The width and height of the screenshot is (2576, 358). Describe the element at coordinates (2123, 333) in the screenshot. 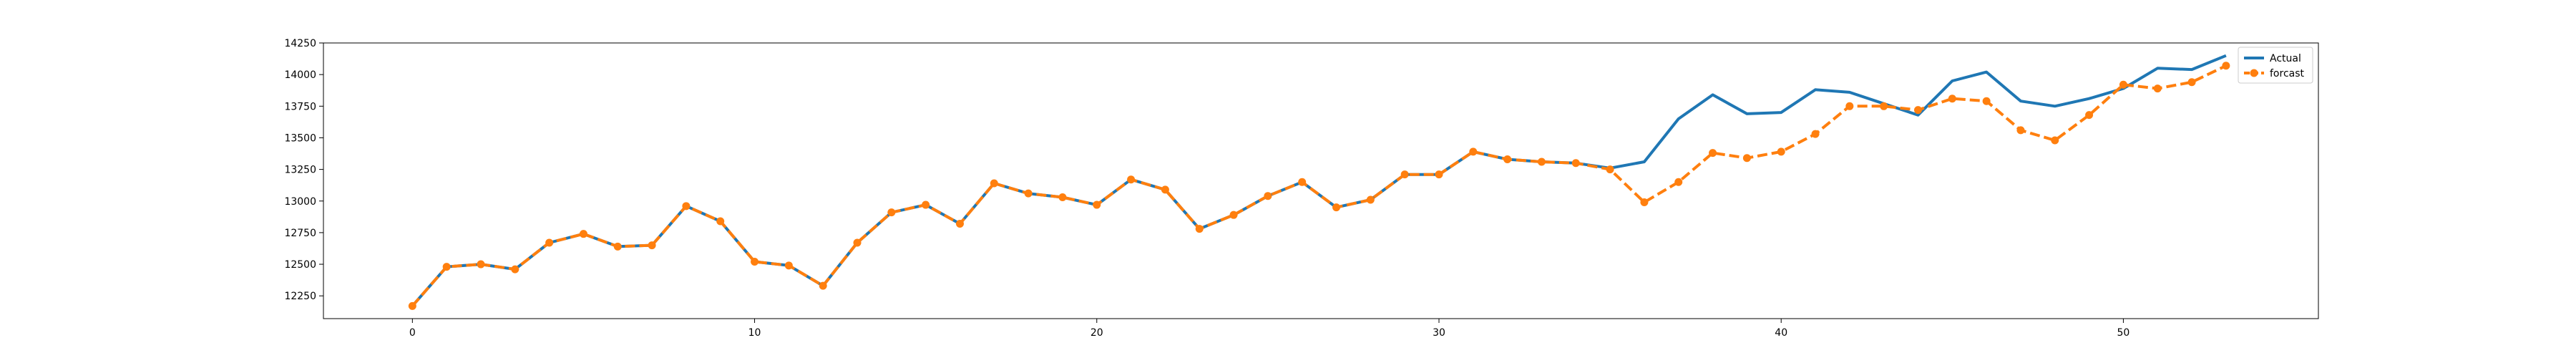

I see `x-tick-label-50: 50` at that location.